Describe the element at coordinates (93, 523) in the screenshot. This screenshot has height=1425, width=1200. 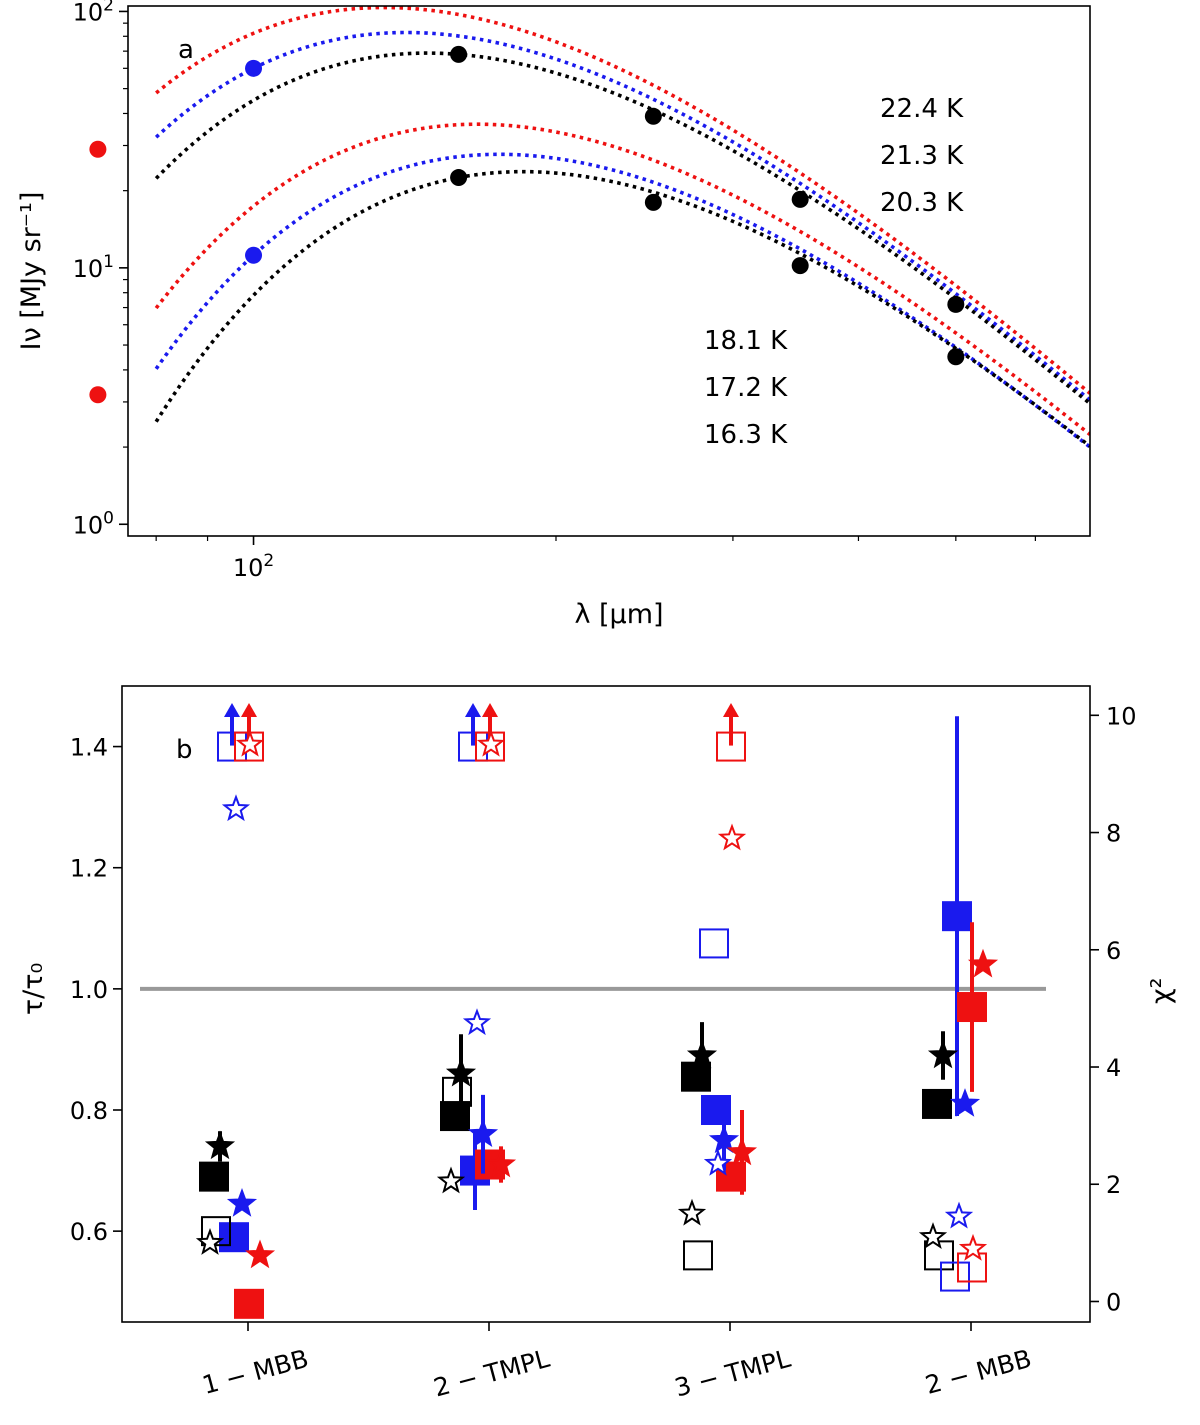
I see `y-tick-label: 100` at that location.